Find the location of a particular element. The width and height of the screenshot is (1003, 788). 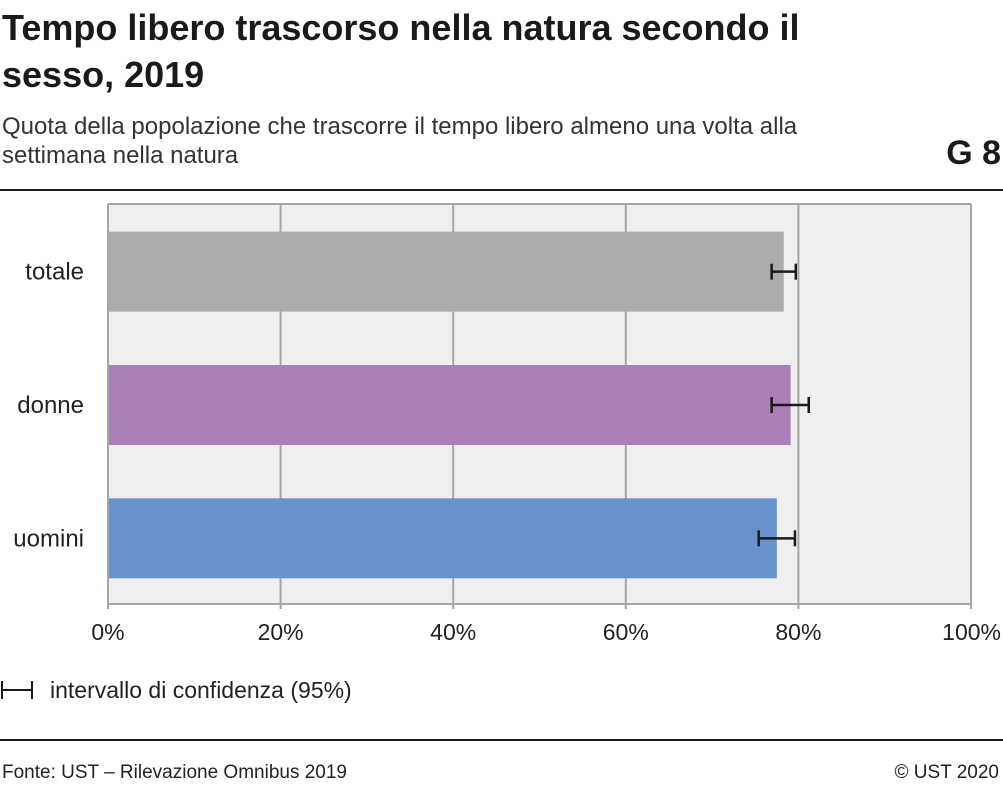

error-bars is located at coordinates (784, 405).